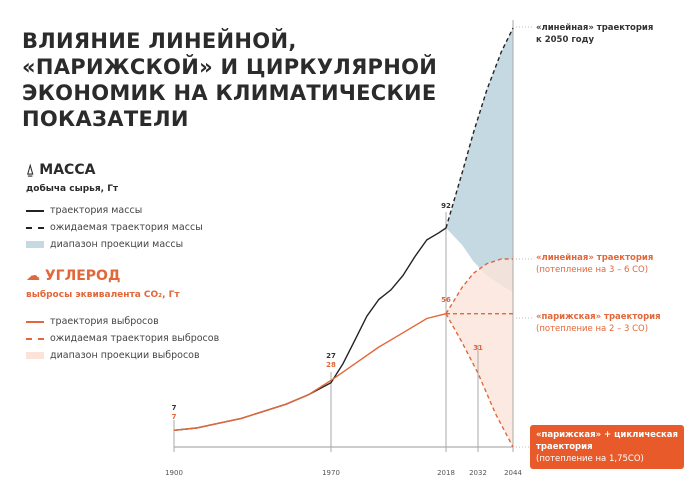 The height and width of the screenshot is (492, 700). I want to click on legend-carbon-line: траектория выбросов, so click(92, 321).